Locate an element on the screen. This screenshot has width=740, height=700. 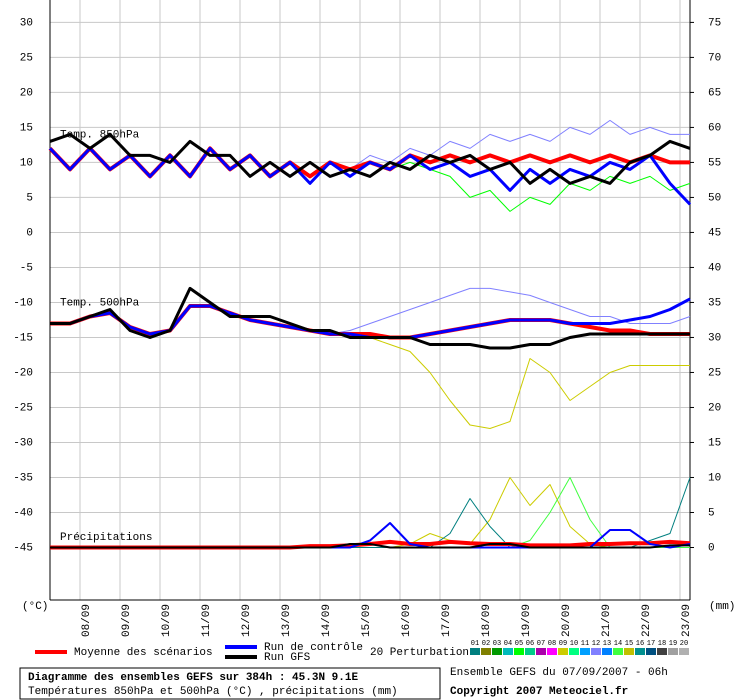
y-tick-label: -45 is located at coordinates (23, 548).